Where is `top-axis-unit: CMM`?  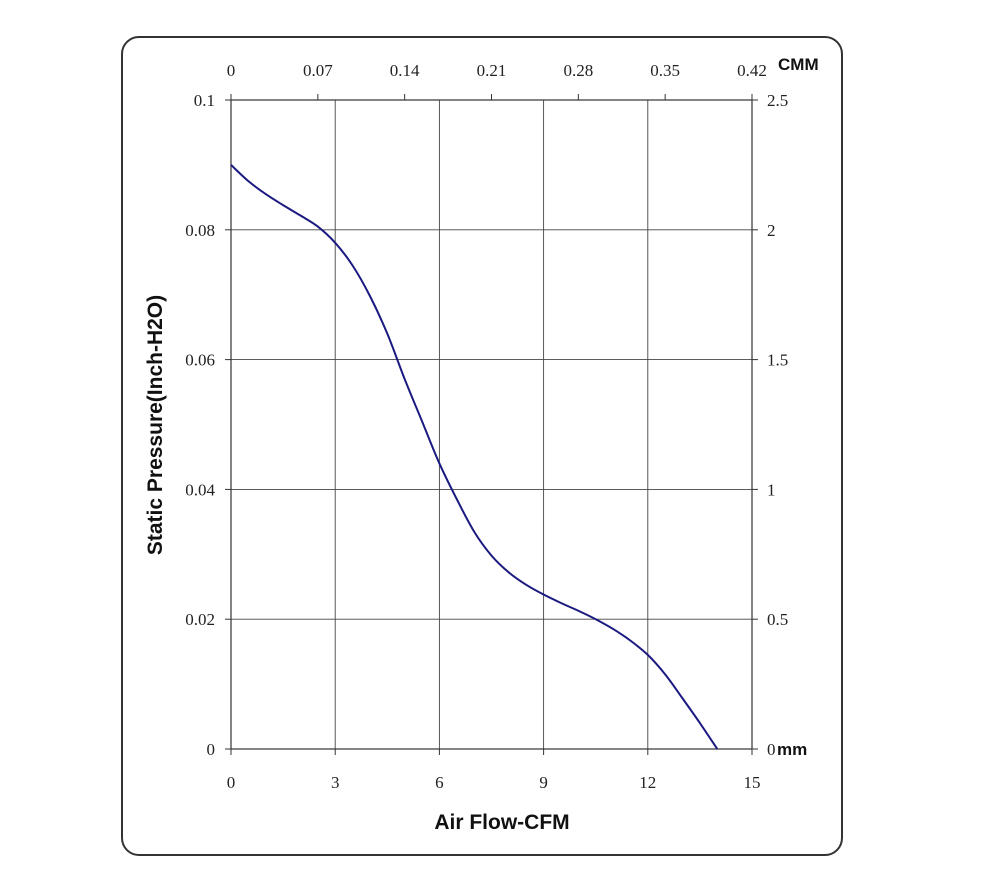
top-axis-unit: CMM is located at coordinates (798, 64).